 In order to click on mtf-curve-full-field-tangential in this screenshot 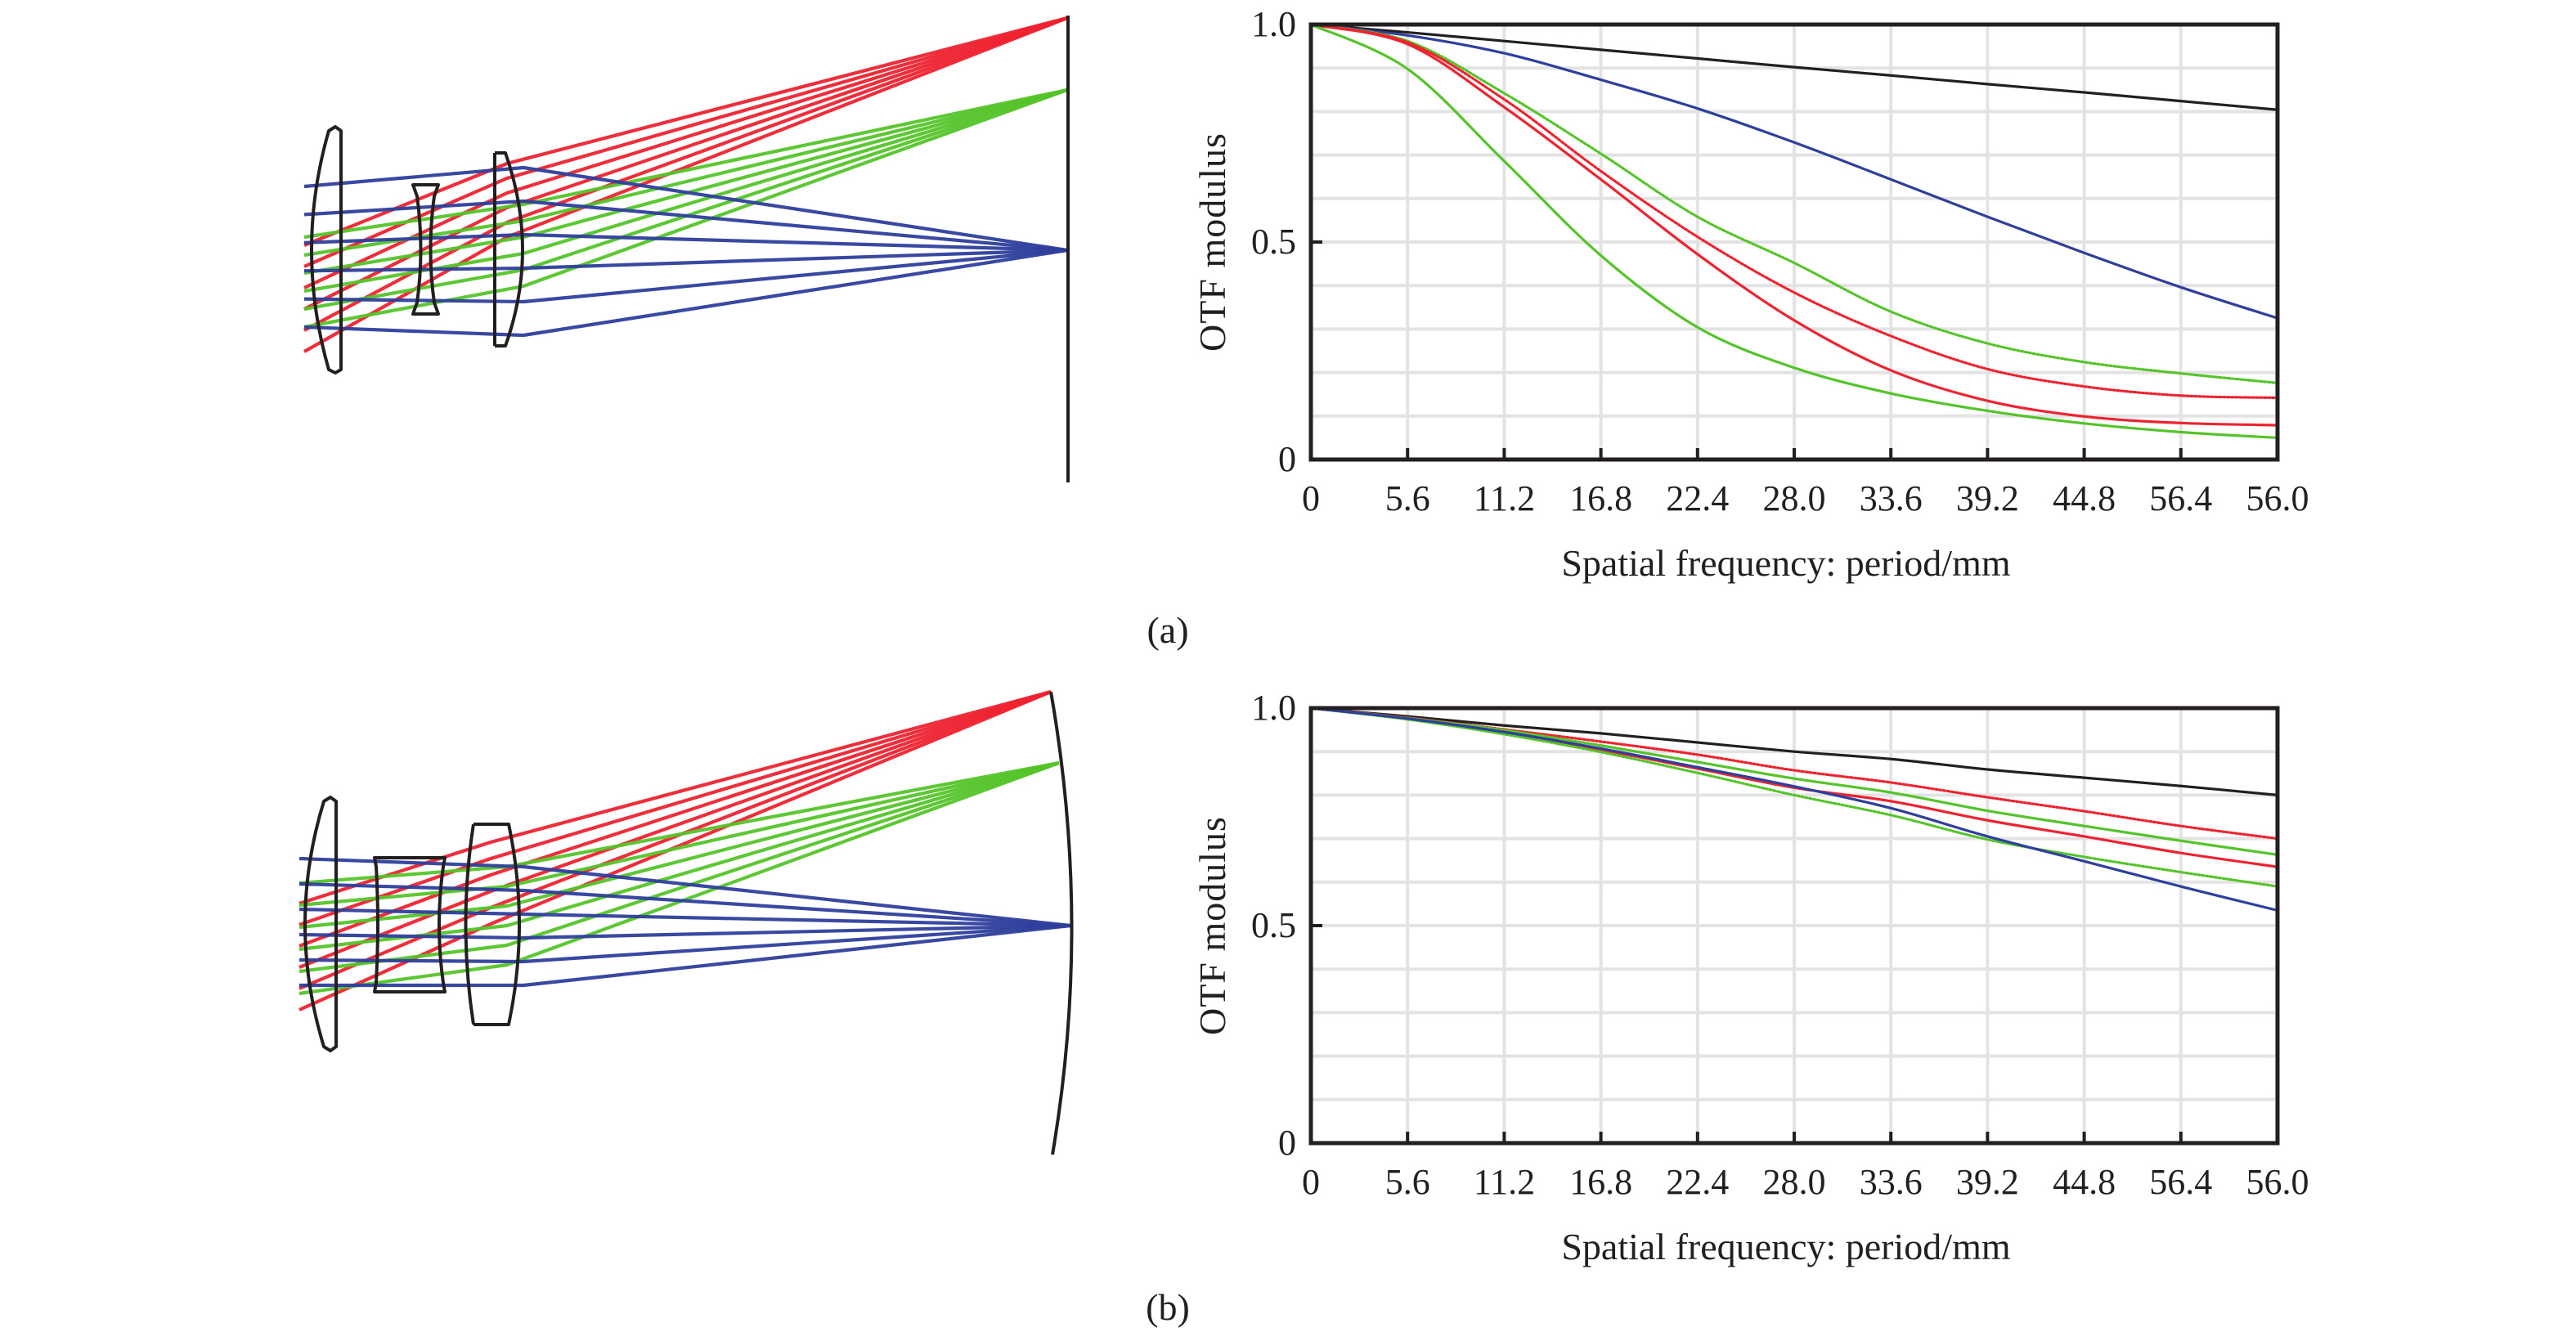, I will do `click(1794, 225)`.